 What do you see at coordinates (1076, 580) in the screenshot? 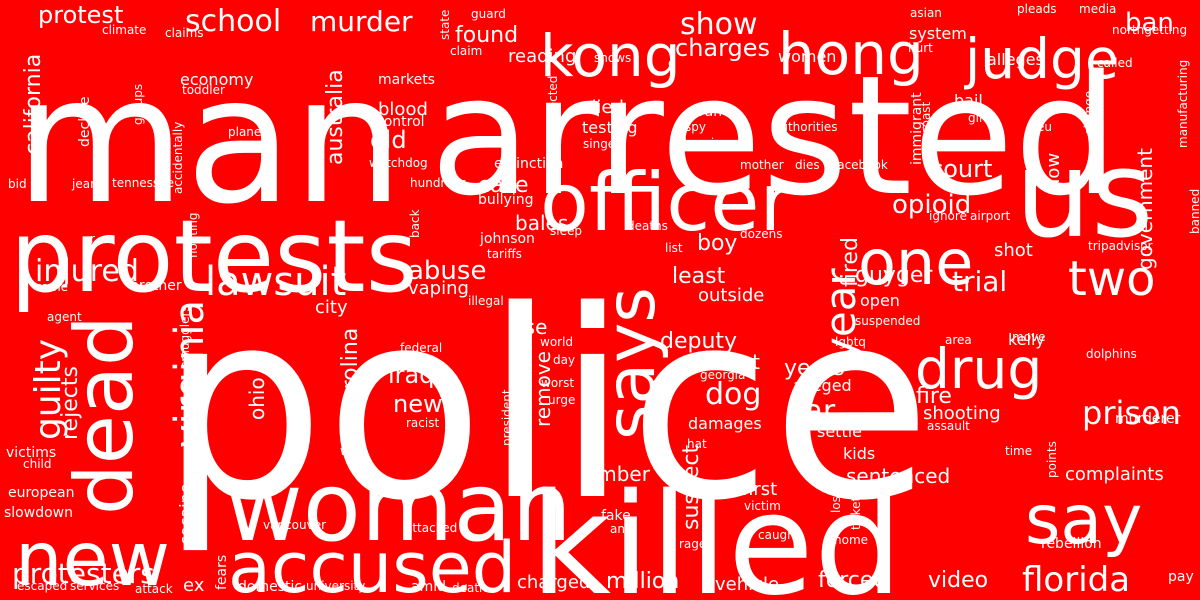
I see `word-florida: florida` at bounding box center [1076, 580].